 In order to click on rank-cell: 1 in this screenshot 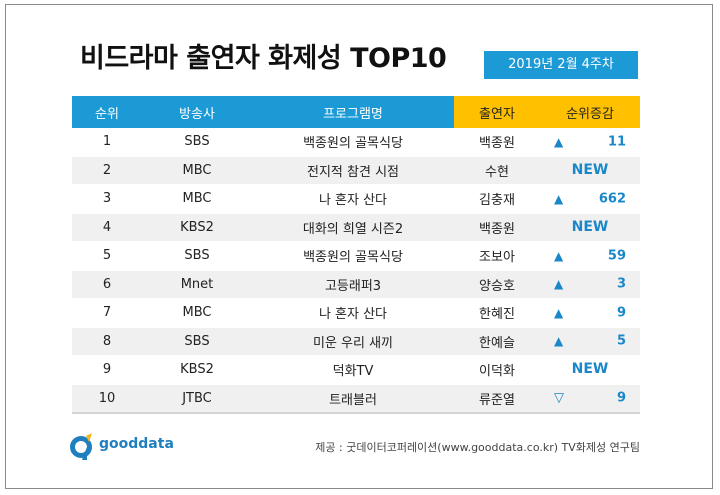, I will do `click(107, 142)`.